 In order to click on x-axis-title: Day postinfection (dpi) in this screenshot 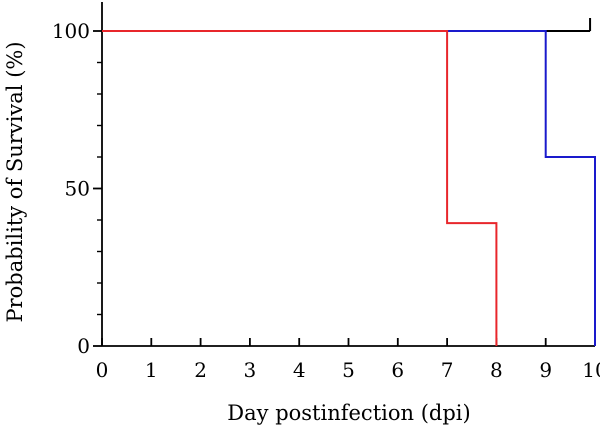, I will do `click(348, 413)`.